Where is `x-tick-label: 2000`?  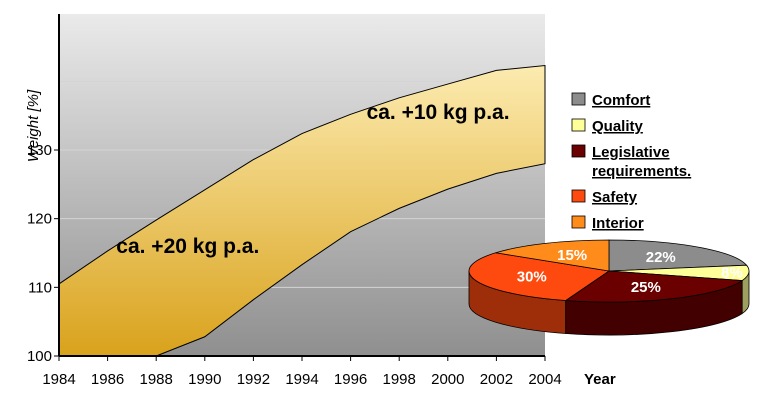 x-tick-label: 2000 is located at coordinates (447, 379).